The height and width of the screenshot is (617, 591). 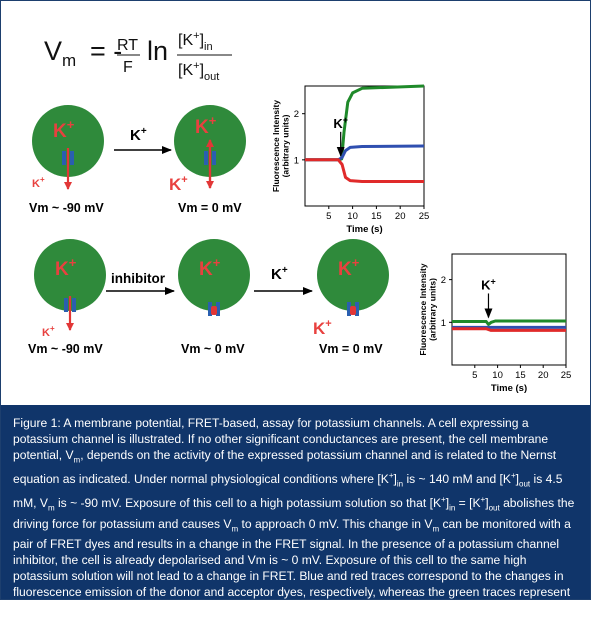 I want to click on k-addition-arrow: K+, so click(x=143, y=140).